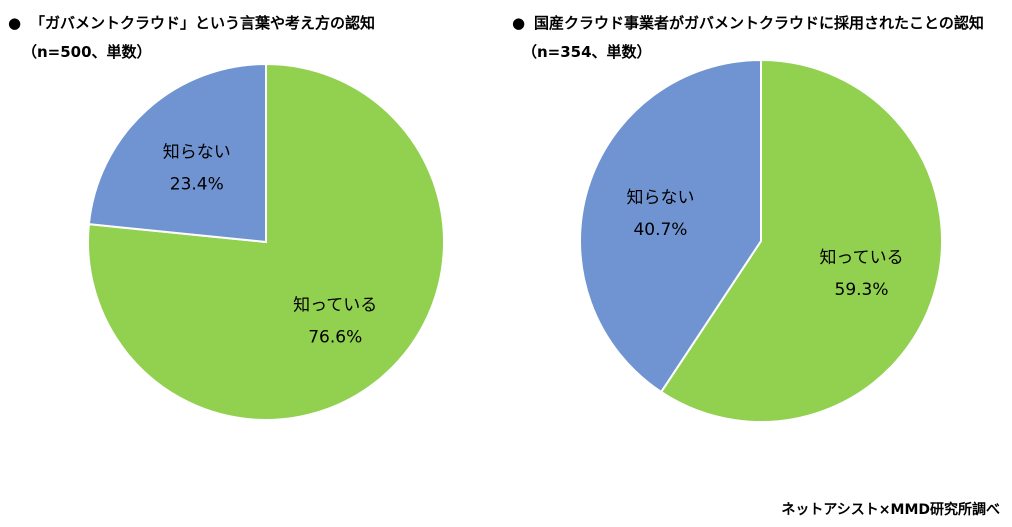 The height and width of the screenshot is (527, 1012). I want to click on pie-1-slice-0-label: 知っている, so click(335, 306).